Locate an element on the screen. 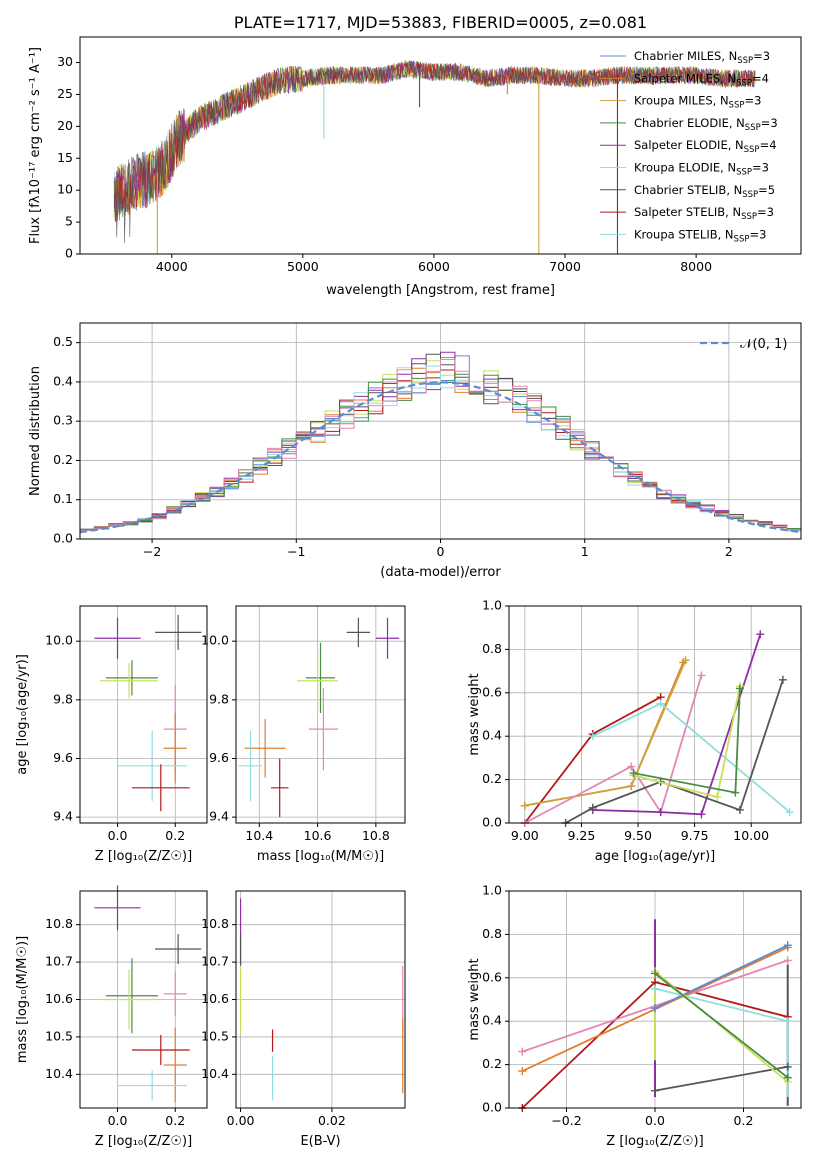 Image resolution: width=819 pixels, height=1170 pixels. legend-value: =4 is located at coordinates (760, 78).